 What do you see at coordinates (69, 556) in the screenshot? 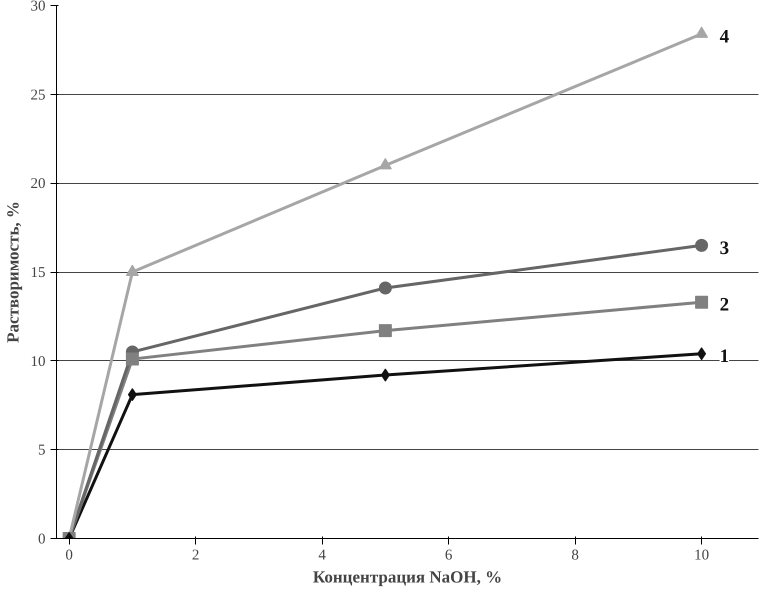
I see `x-tick-label: 0` at bounding box center [69, 556].